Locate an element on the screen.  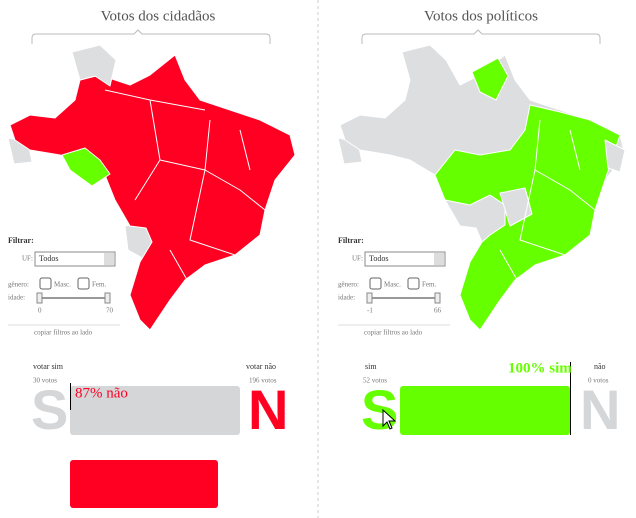
yes-label: sim is located at coordinates (371, 366).